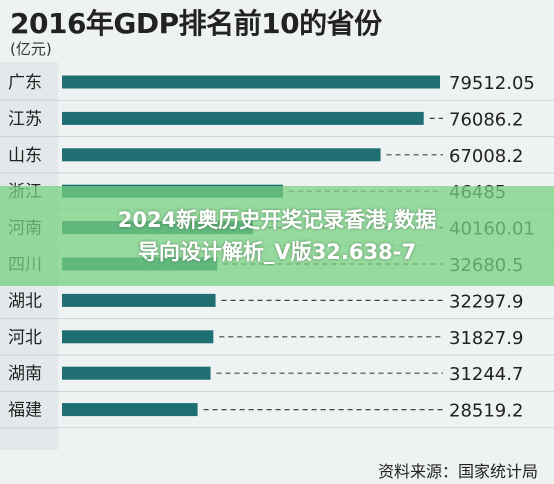 This screenshot has height=484, width=554. Describe the element at coordinates (277, 252) in the screenshot. I see `overlay-line-2: 导向设计解析_V版32.638-7` at that location.